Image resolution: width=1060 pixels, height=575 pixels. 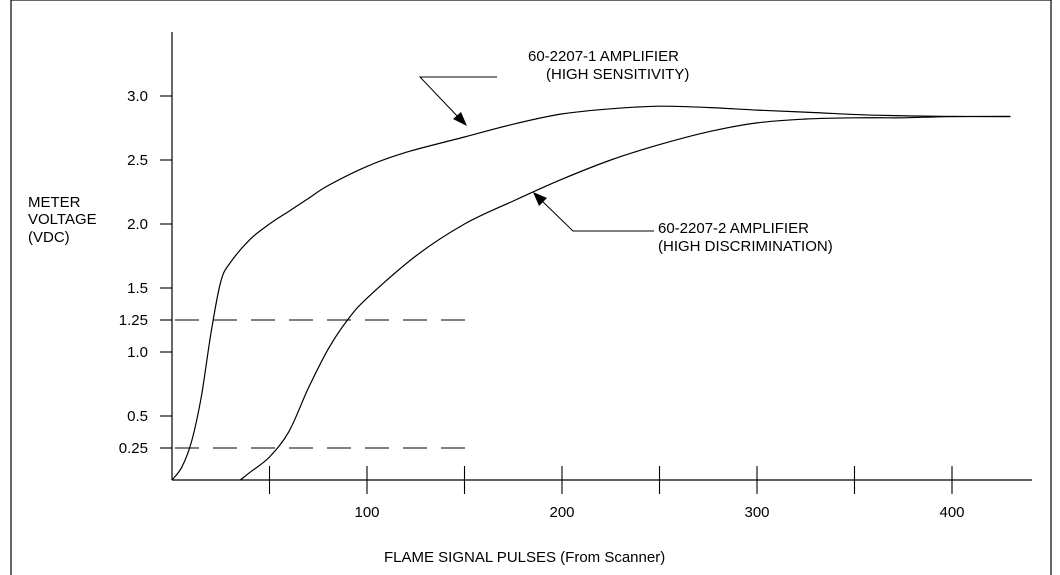 I want to click on annotation-high-discrimination-leader, so click(x=596, y=215).